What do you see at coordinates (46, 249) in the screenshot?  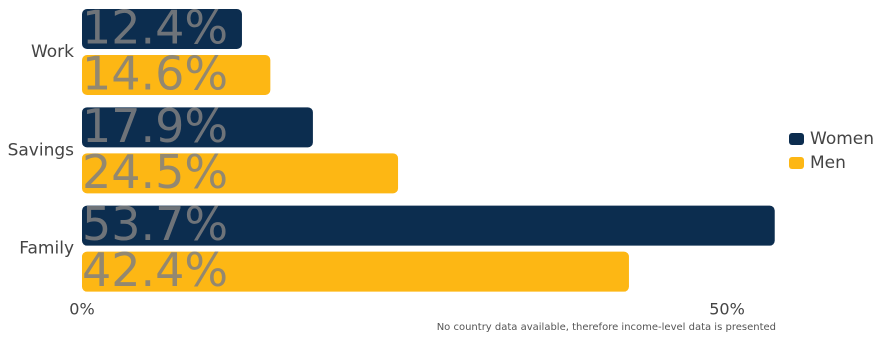 I see `y-tick-label: Family` at bounding box center [46, 249].